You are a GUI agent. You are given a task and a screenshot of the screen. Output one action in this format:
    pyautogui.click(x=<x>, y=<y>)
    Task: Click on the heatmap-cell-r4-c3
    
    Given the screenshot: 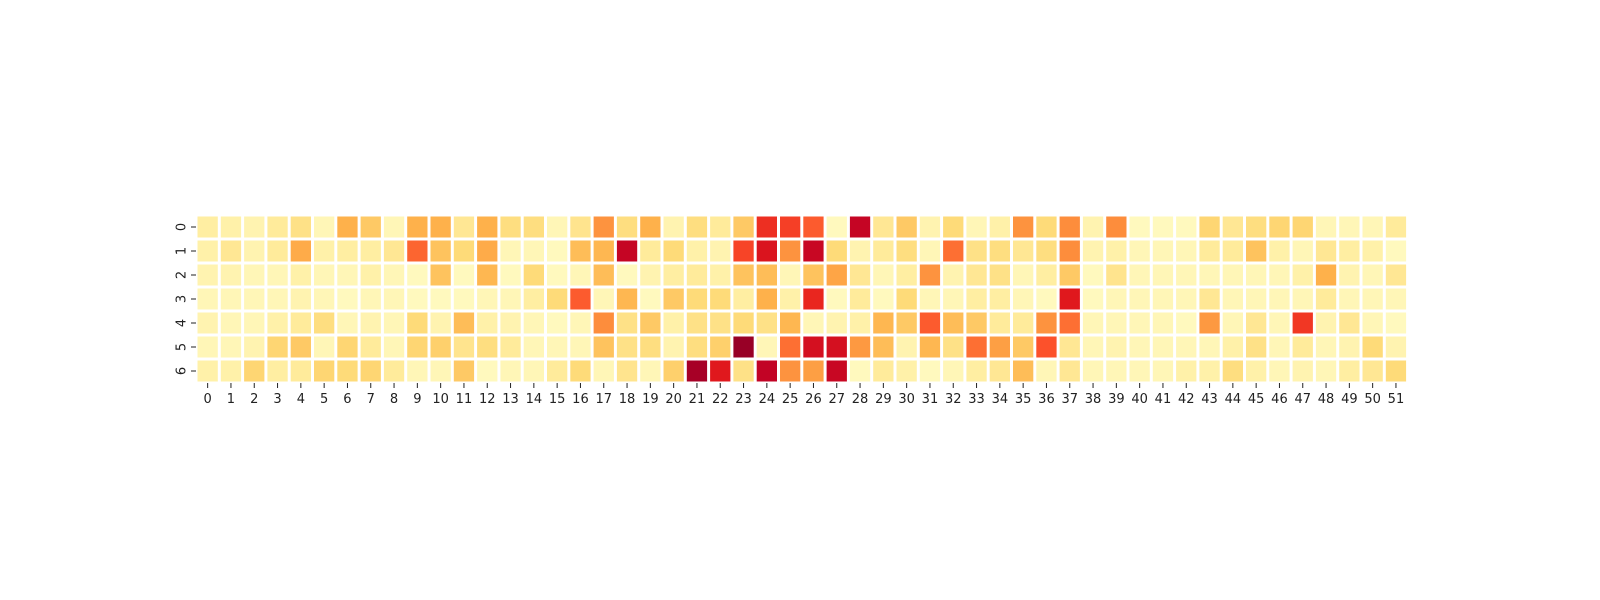 What is the action you would take?
    pyautogui.click(x=277, y=323)
    